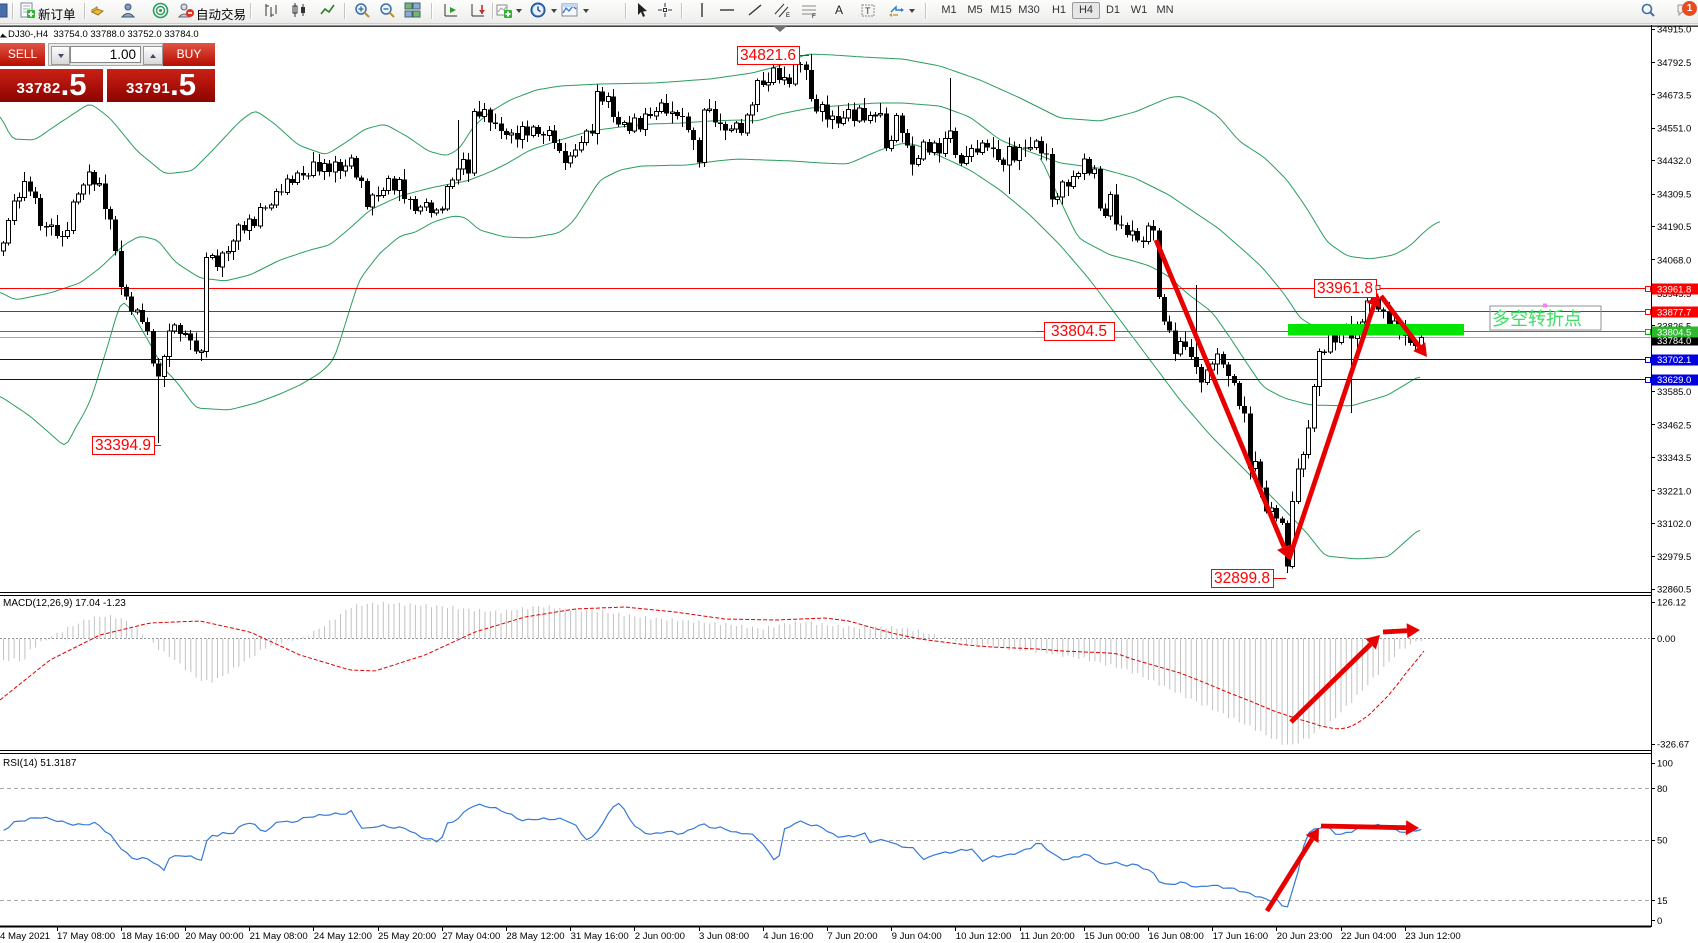  Describe the element at coordinates (788, 936) in the screenshot. I see `svg-text: 4 Jun 16:00` at that location.